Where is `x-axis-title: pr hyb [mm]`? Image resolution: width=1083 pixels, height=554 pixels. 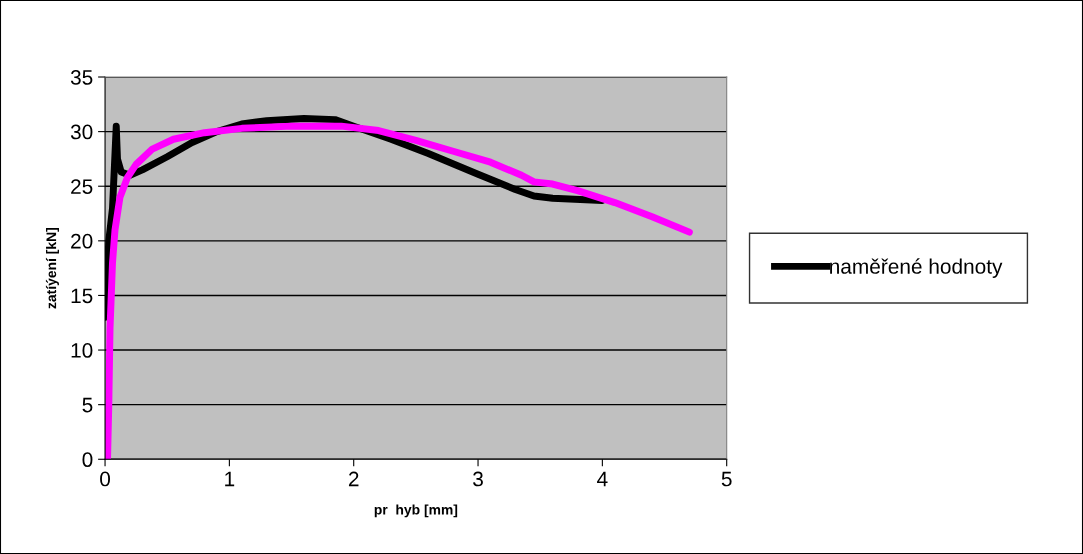 x-axis-title: pr hyb [mm] is located at coordinates (416, 511).